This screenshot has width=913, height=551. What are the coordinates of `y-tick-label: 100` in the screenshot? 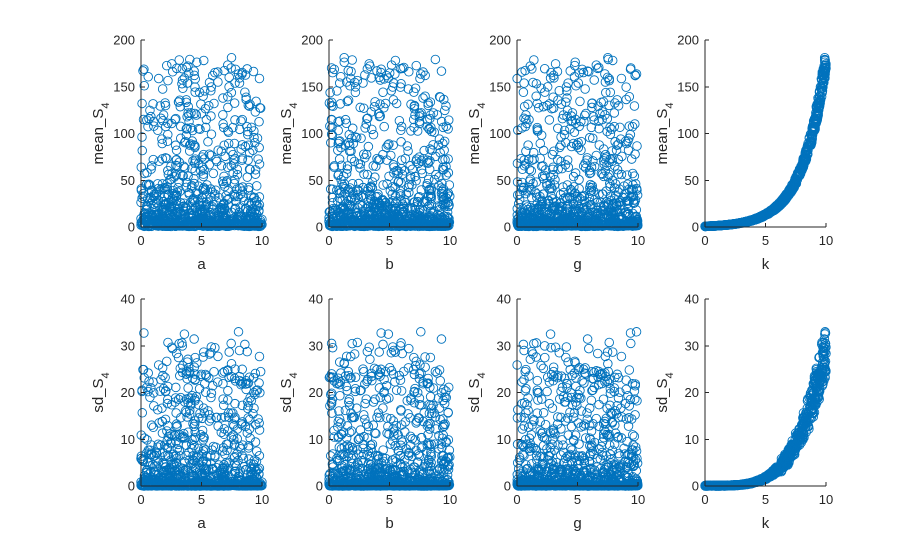 It's located at (688, 133).